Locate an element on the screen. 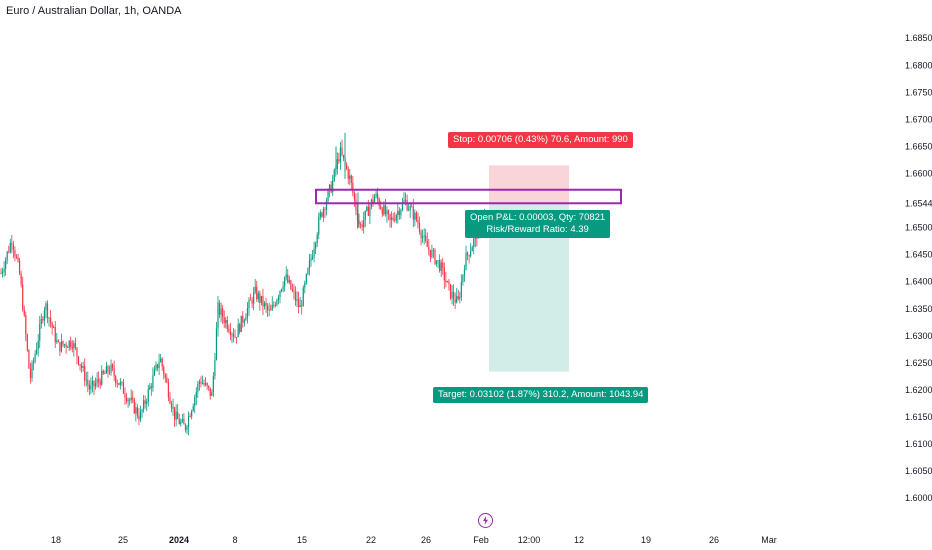 This screenshot has width=932, height=550. open-pnl-text: Open P&L: 0.00003, Qty: 70821 is located at coordinates (538, 217).